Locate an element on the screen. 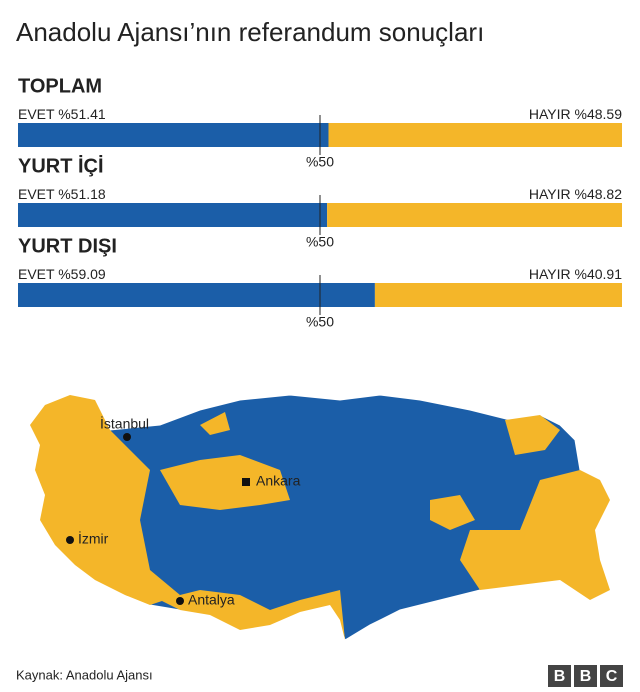 This screenshot has height=692, width=640. bar-label: HAYIR %48.82 is located at coordinates (575, 194).